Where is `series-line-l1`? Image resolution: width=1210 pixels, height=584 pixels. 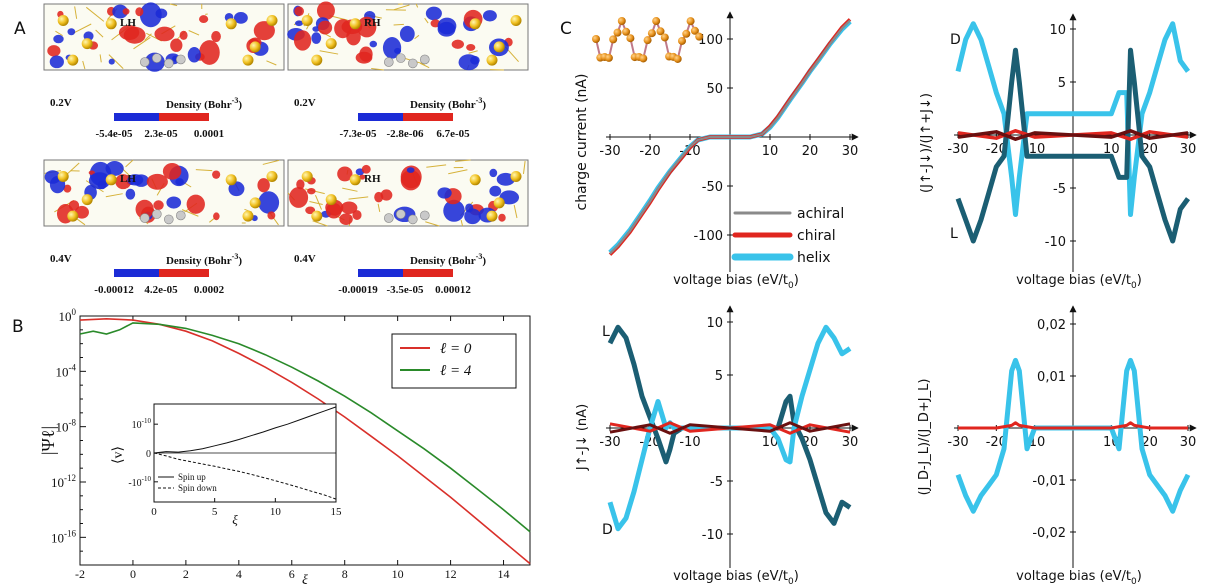
series-line-l1 is located at coordinates (305, 427).